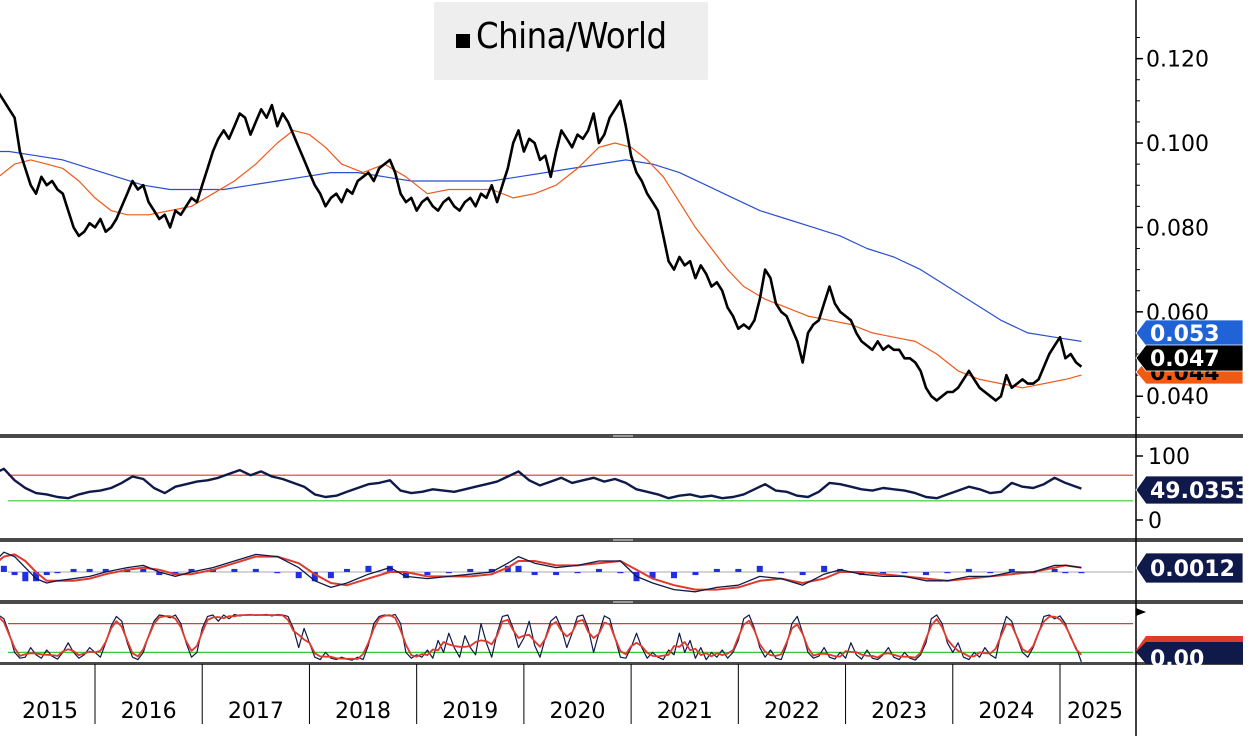  Describe the element at coordinates (541, 637) in the screenshot. I see `stoch-d-line` at that location.